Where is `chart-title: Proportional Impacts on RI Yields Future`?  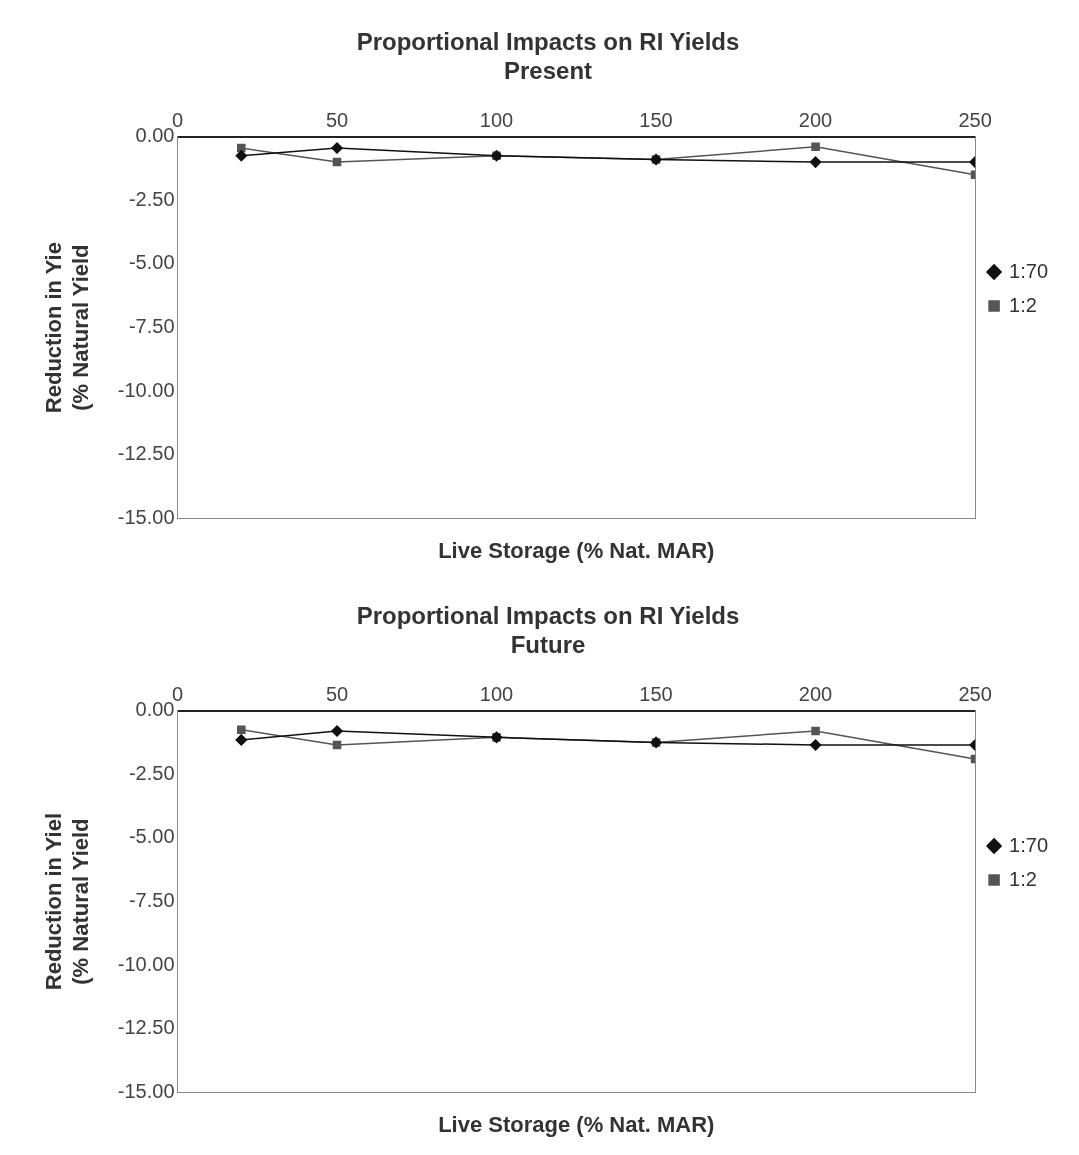 chart-title: Proportional Impacts on RI Yields Future is located at coordinates (548, 630).